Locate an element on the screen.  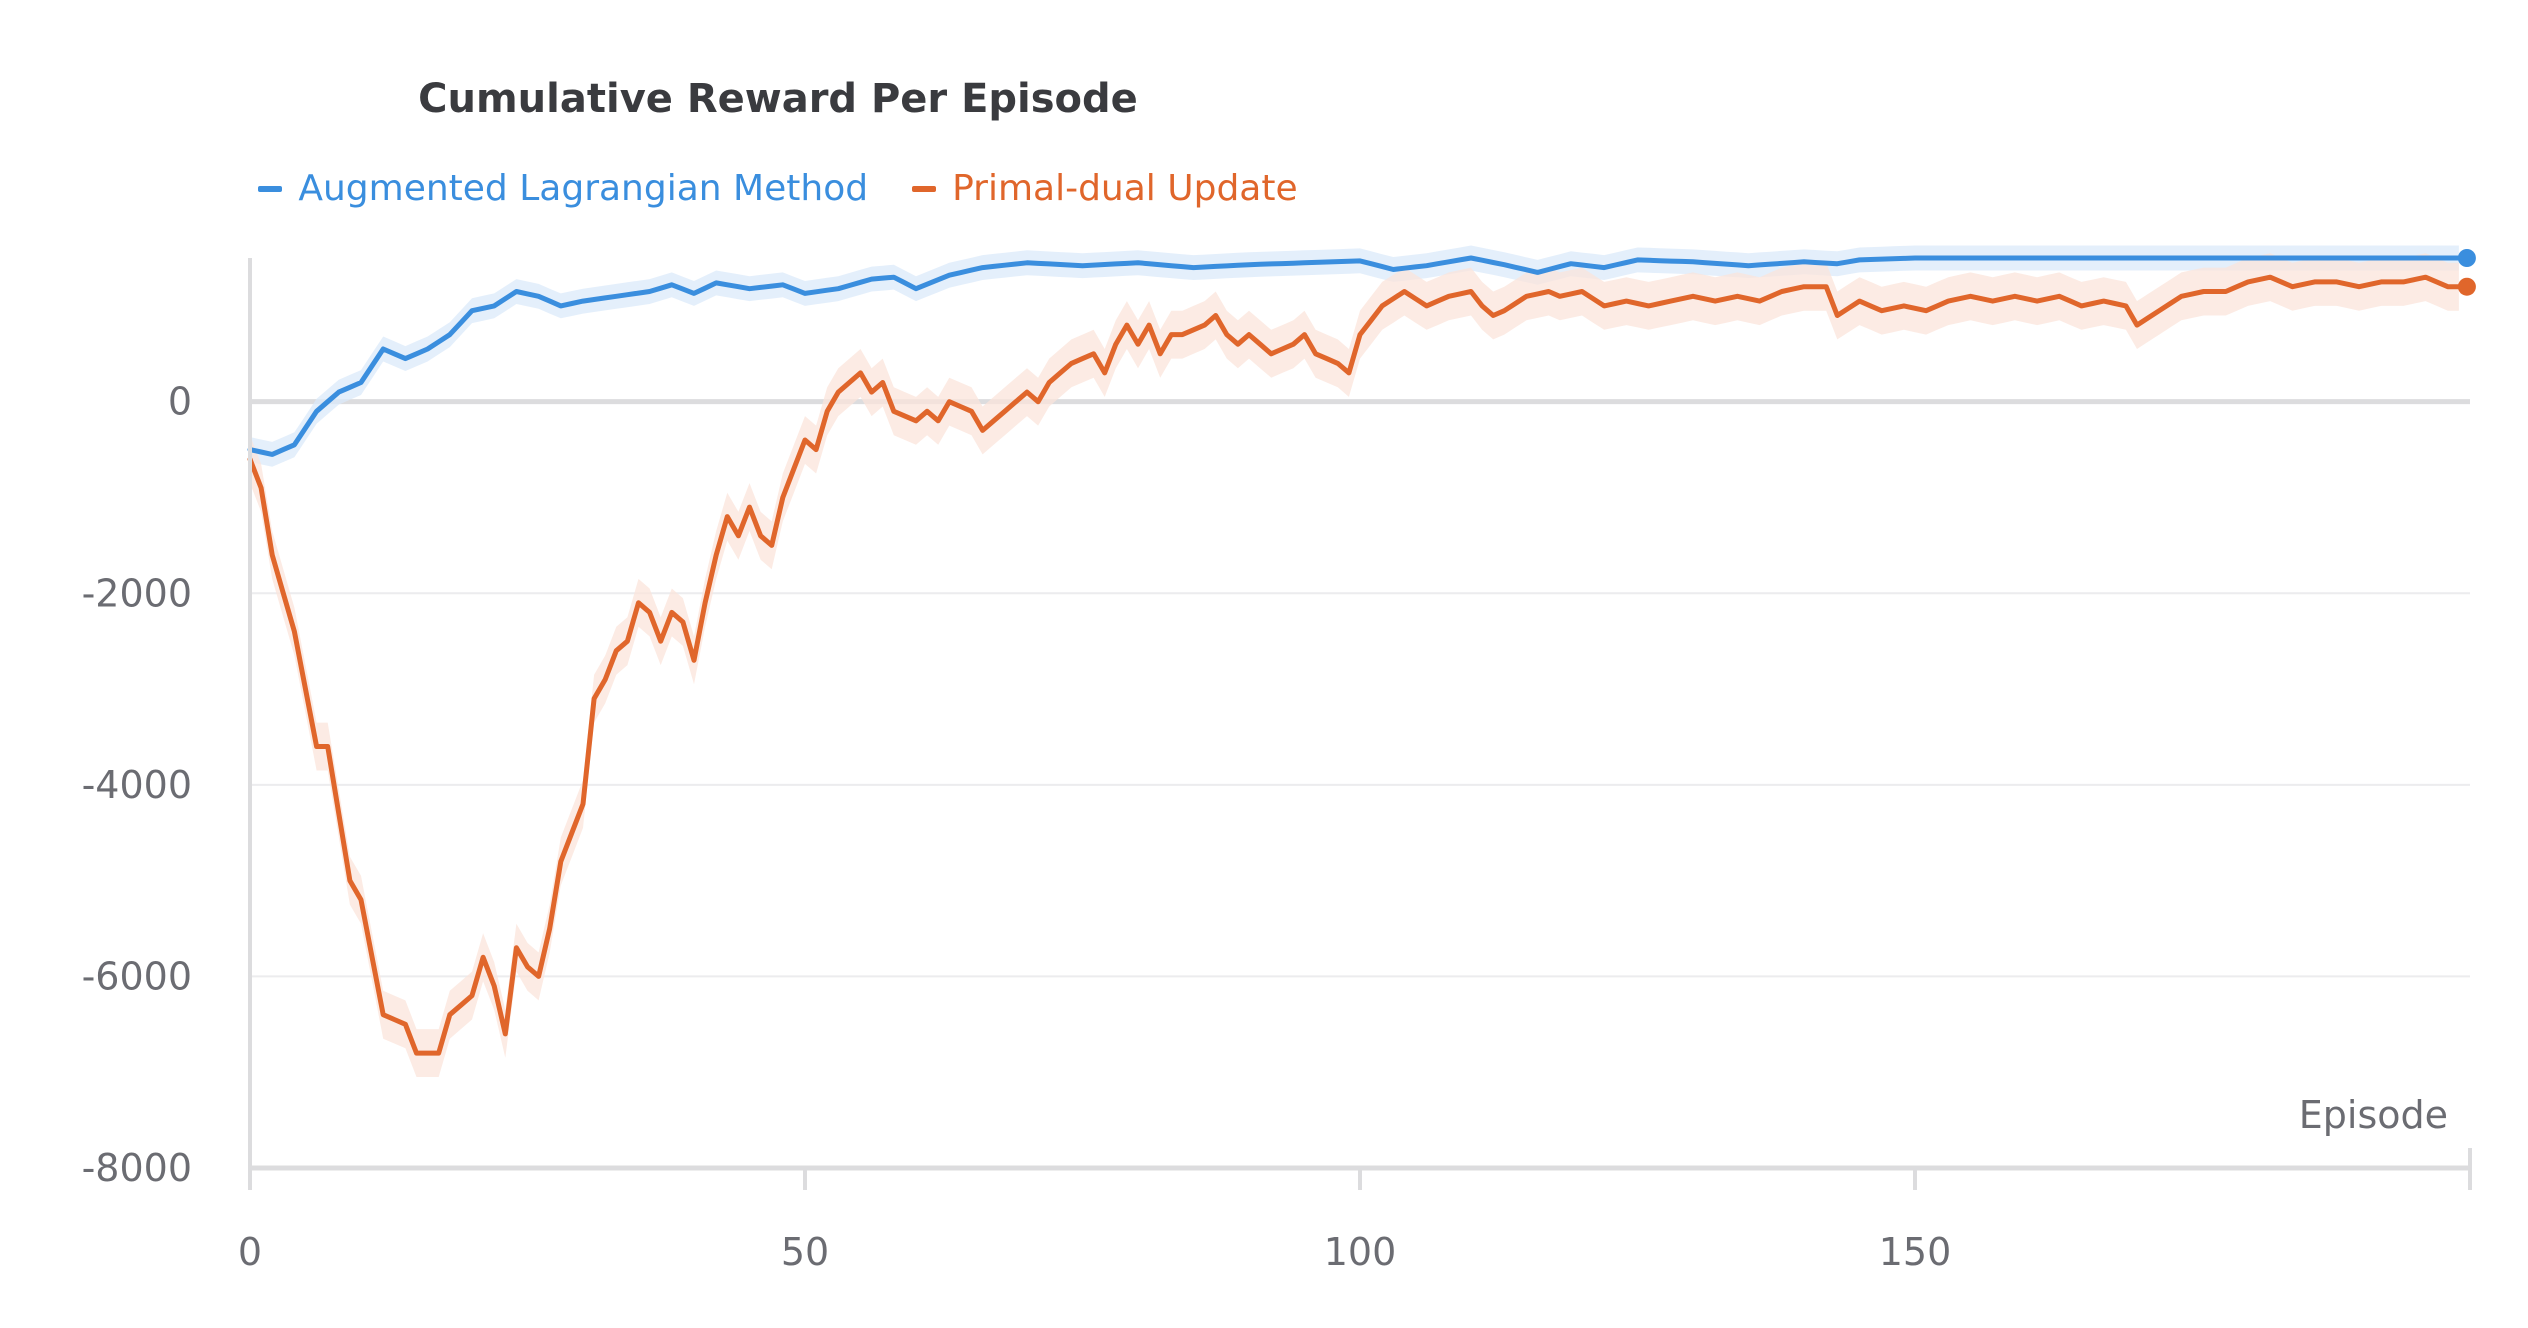
x-tick-label-100: 100 is located at coordinates (1360, 1252).